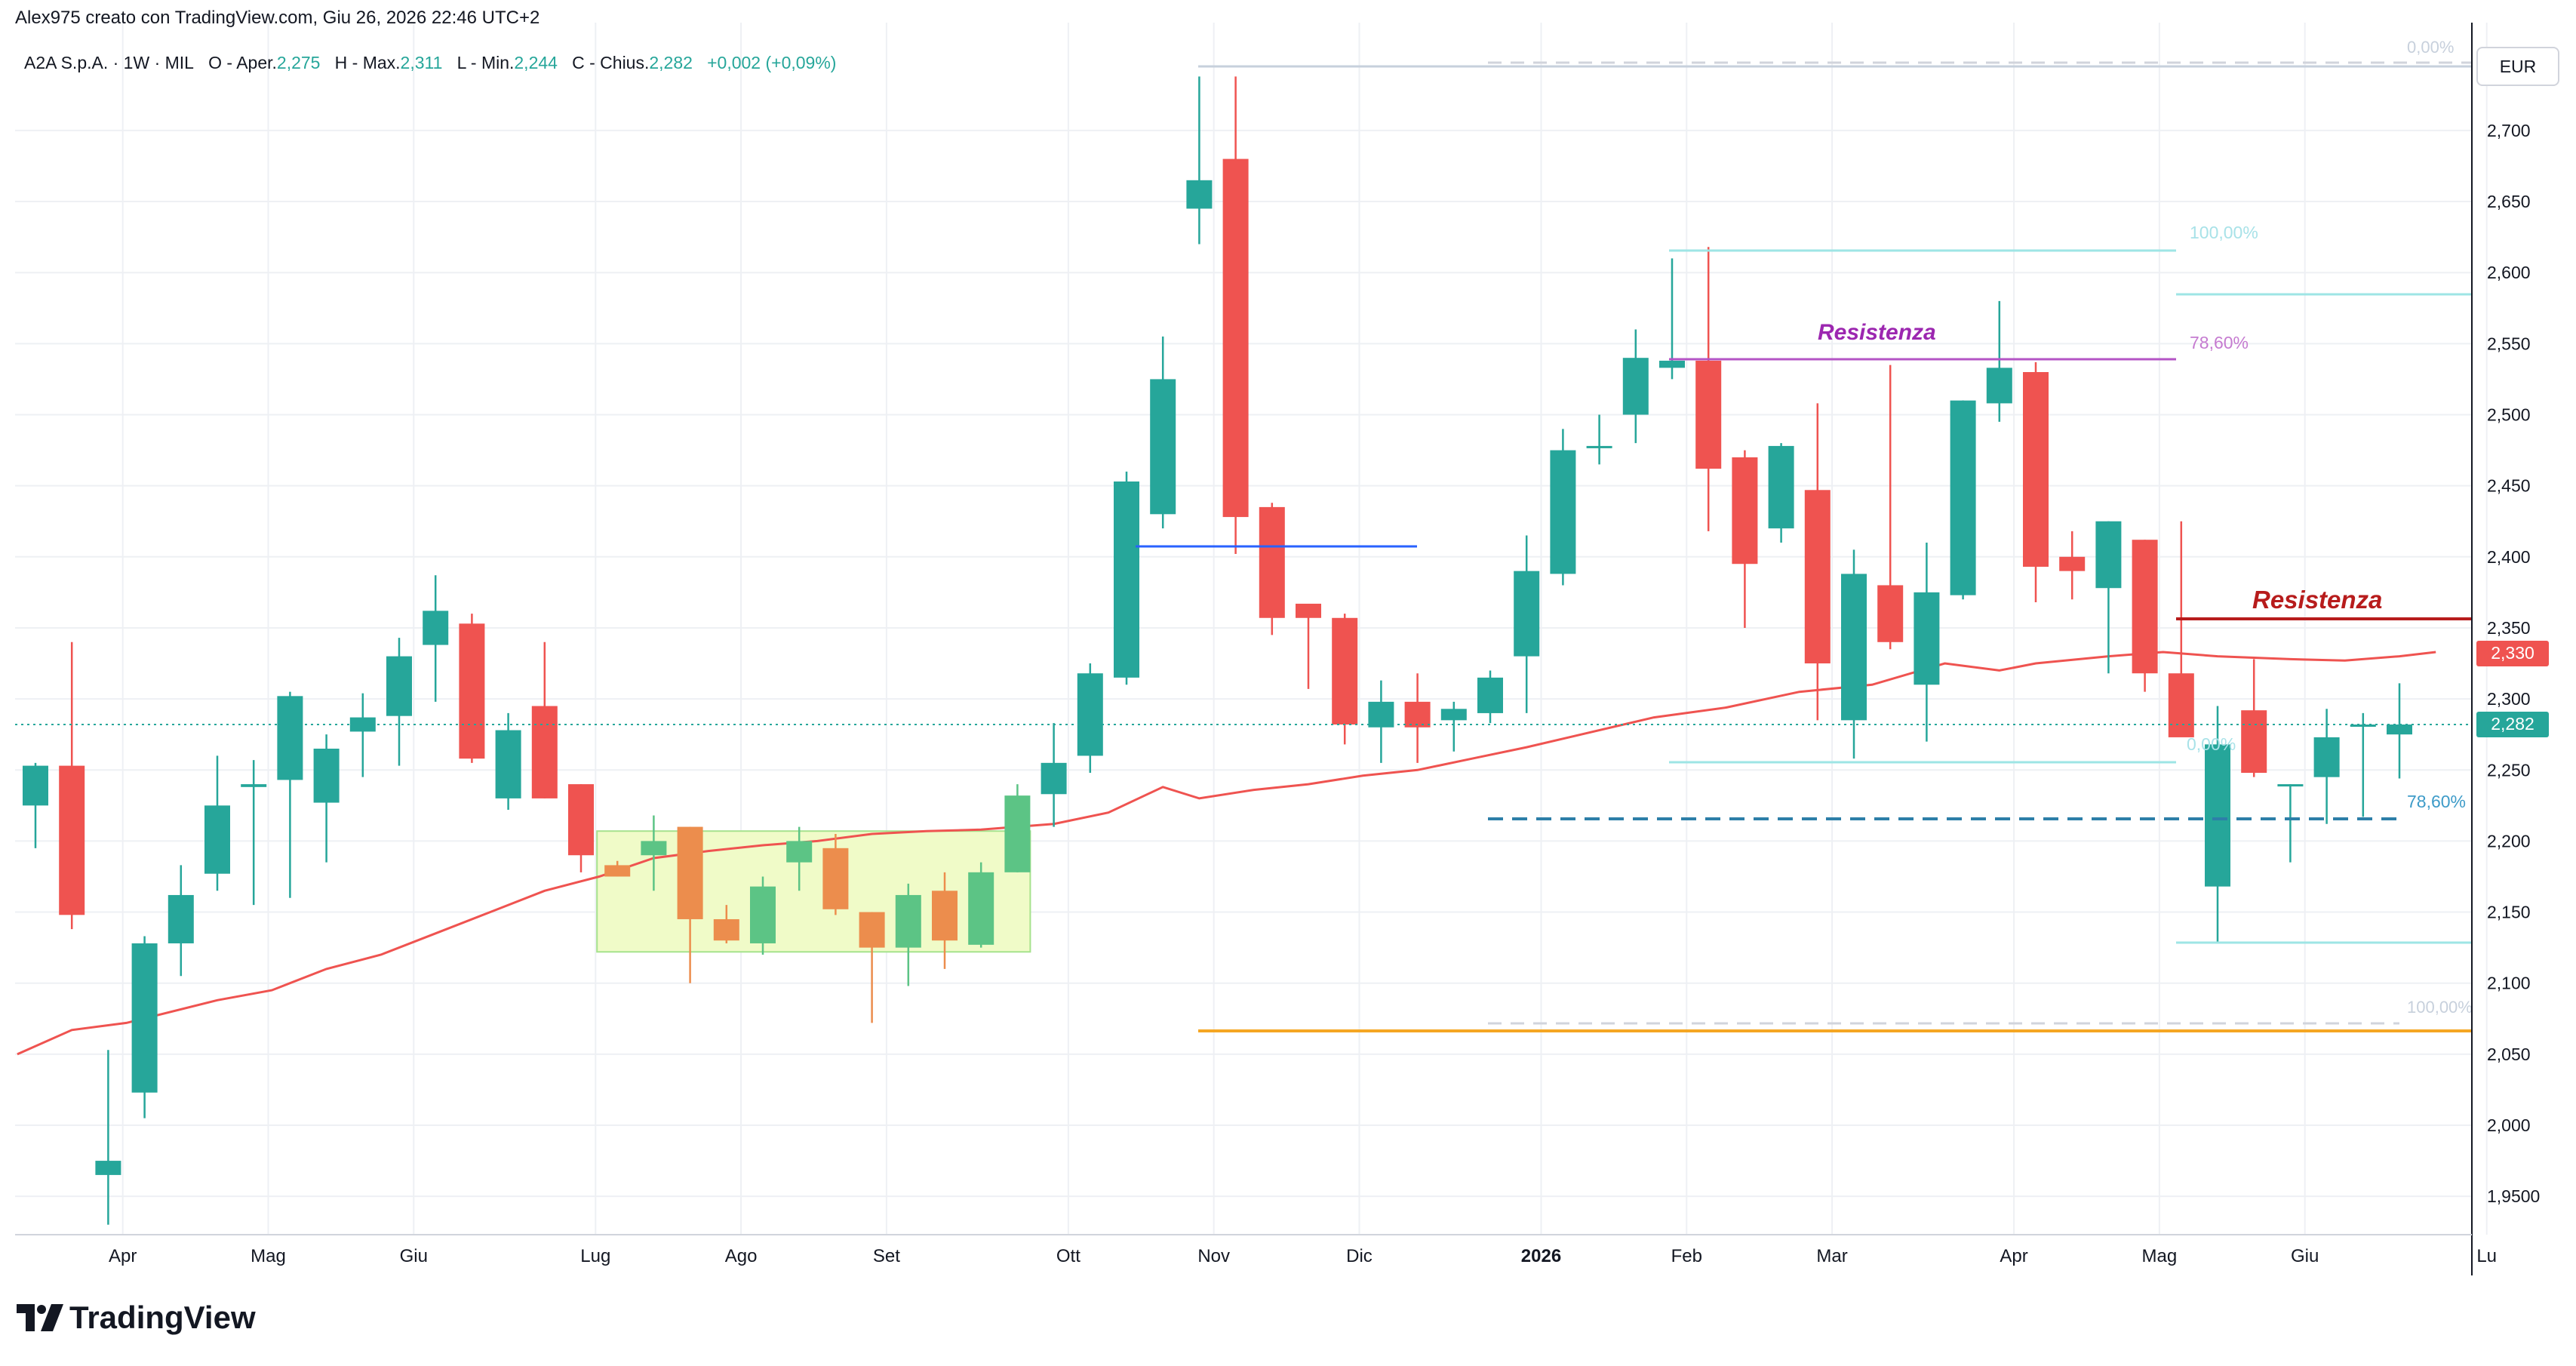 The height and width of the screenshot is (1366, 2576). What do you see at coordinates (1877, 332) in the screenshot?
I see `resistance-top-label: Resistenza` at bounding box center [1877, 332].